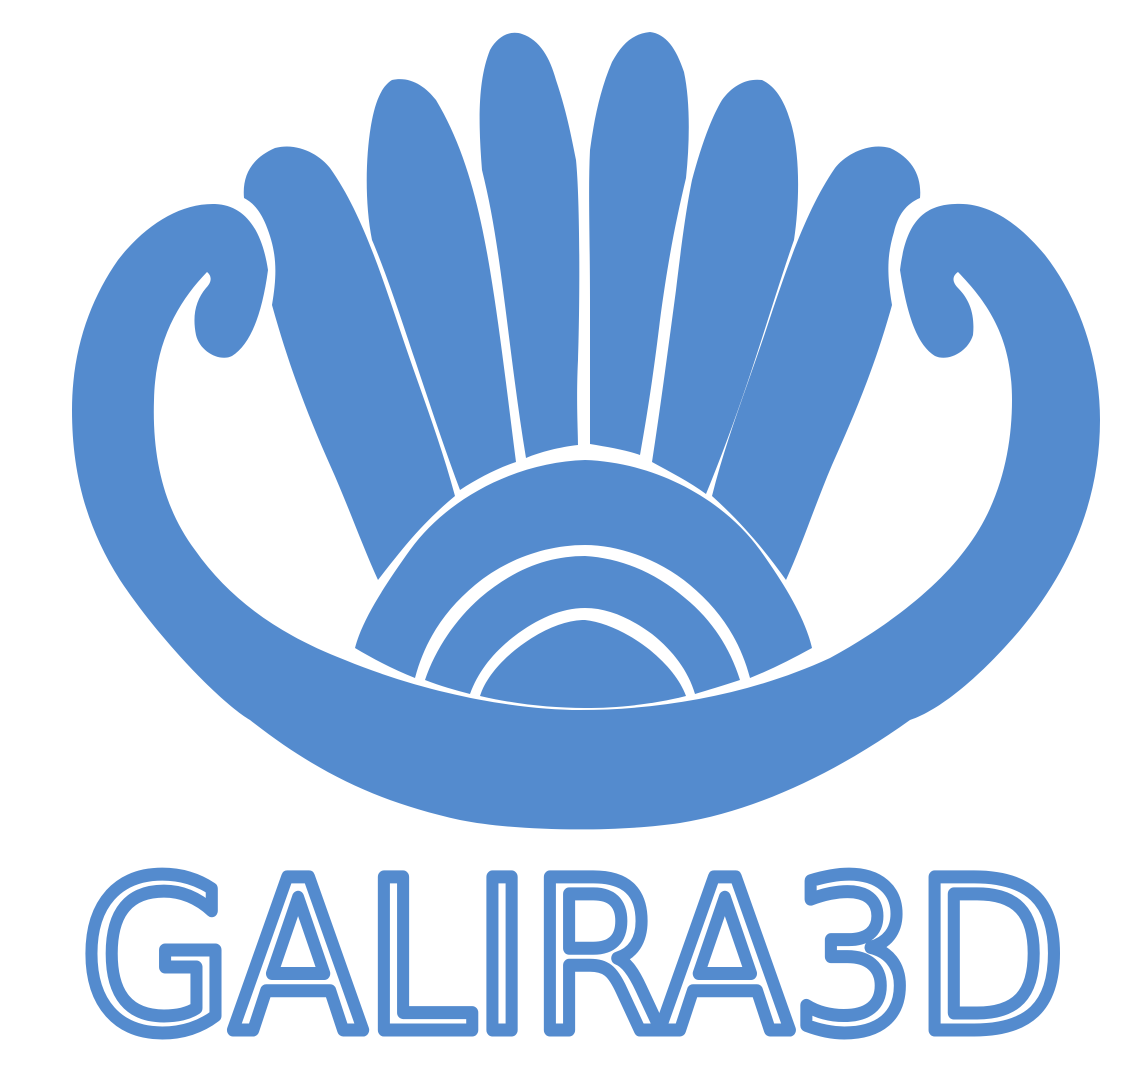 Image resolution: width=1146 pixels, height=1080 pixels. What do you see at coordinates (725, 287) in the screenshot?
I see `feather-inner-right` at bounding box center [725, 287].